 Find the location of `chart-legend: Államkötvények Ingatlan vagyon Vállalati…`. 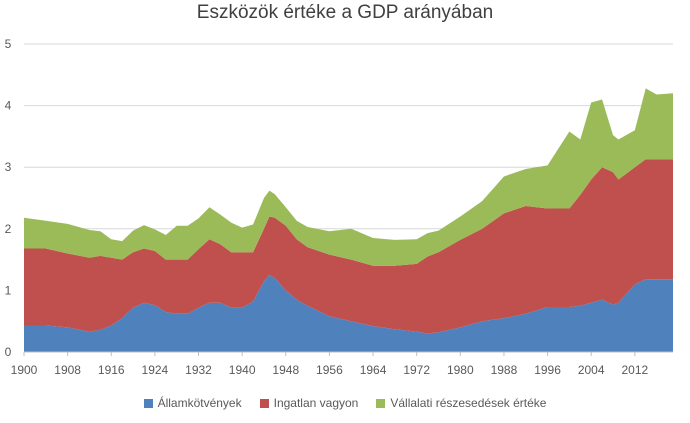

chart-legend: Államkötvények Ingatlan vagyon Vállalati… is located at coordinates (345, 403).